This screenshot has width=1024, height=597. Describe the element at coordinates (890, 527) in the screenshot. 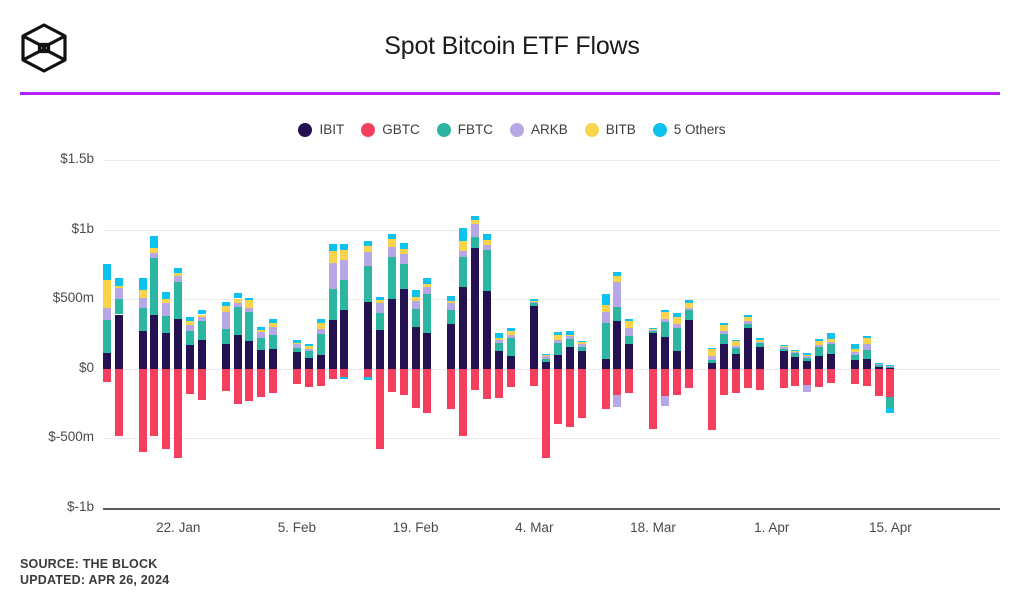

I see `x-axis-tick-label: 15. Apr` at that location.